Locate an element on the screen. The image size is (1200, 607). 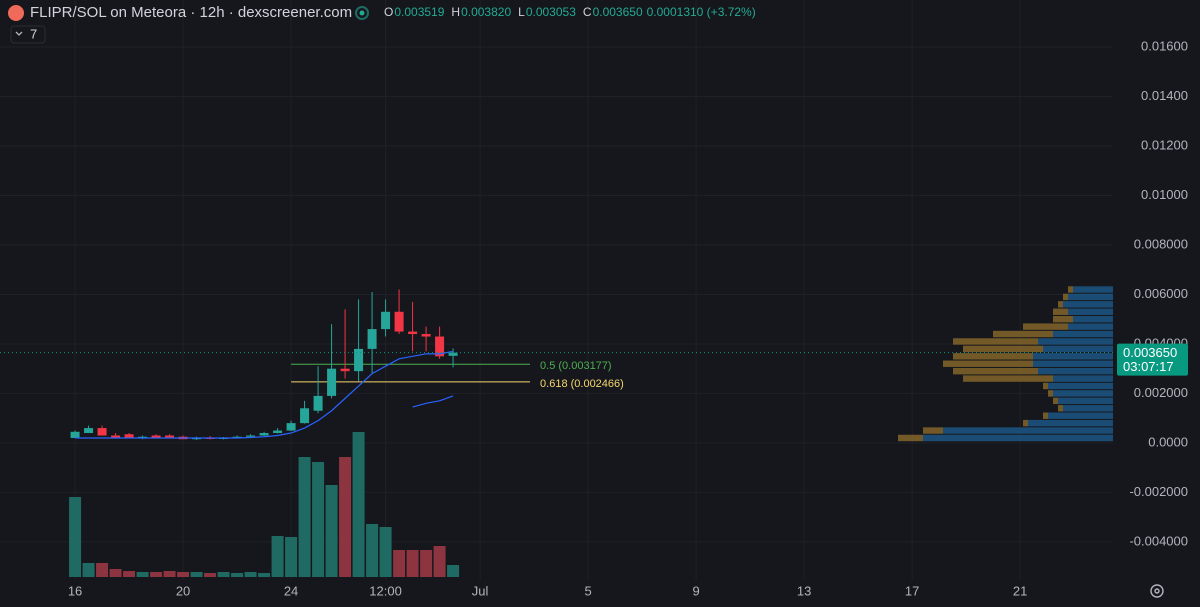
x-tick-label: 5 is located at coordinates (587, 590).